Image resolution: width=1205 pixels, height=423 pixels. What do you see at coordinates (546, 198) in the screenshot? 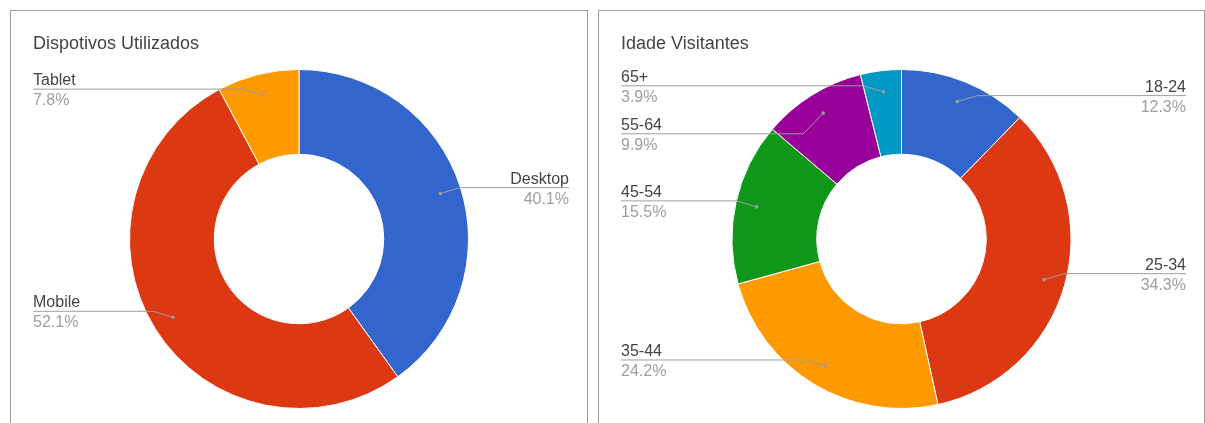
I see `data-label: 40.1%` at bounding box center [546, 198].